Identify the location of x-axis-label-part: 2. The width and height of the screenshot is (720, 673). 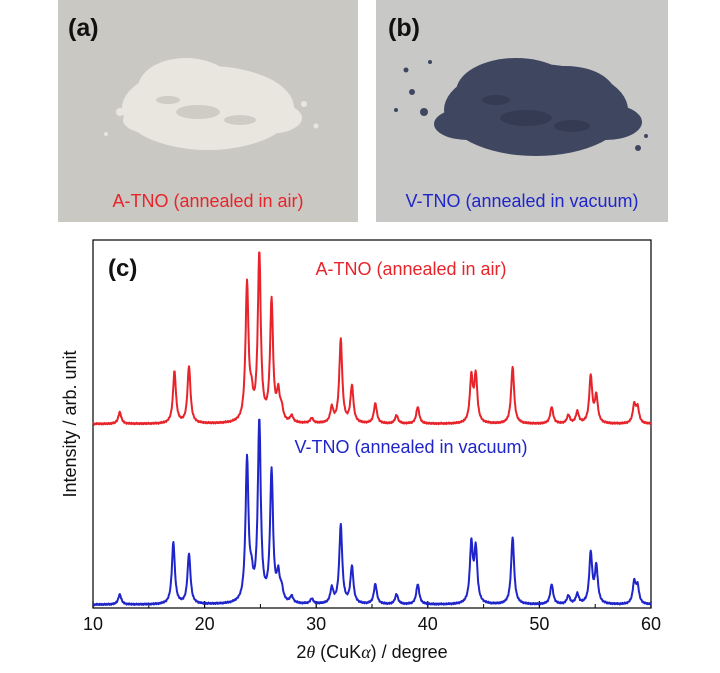
(301, 652).